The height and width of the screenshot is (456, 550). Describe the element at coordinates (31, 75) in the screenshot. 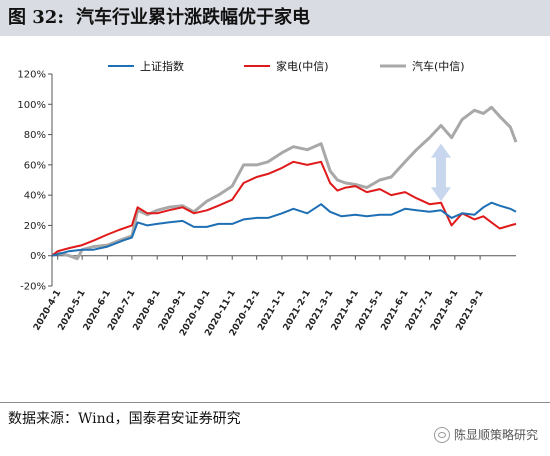

I see `y-tick-label: 120%` at that location.